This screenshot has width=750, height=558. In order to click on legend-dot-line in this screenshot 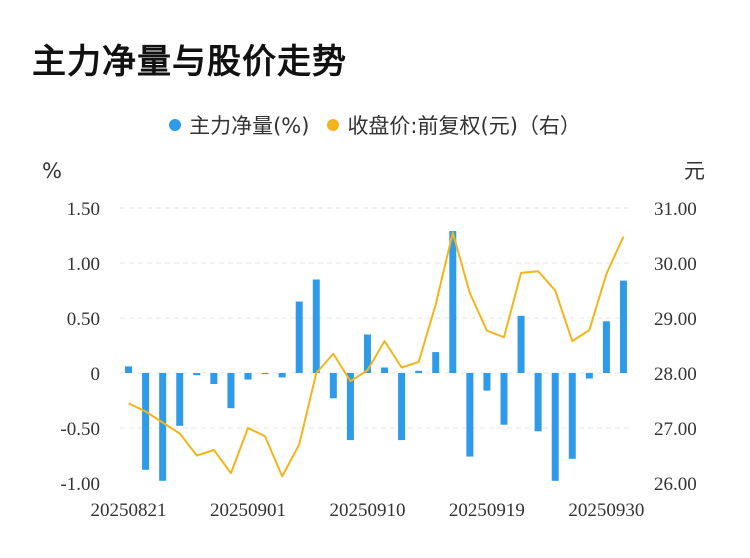, I will do `click(333, 125)`.